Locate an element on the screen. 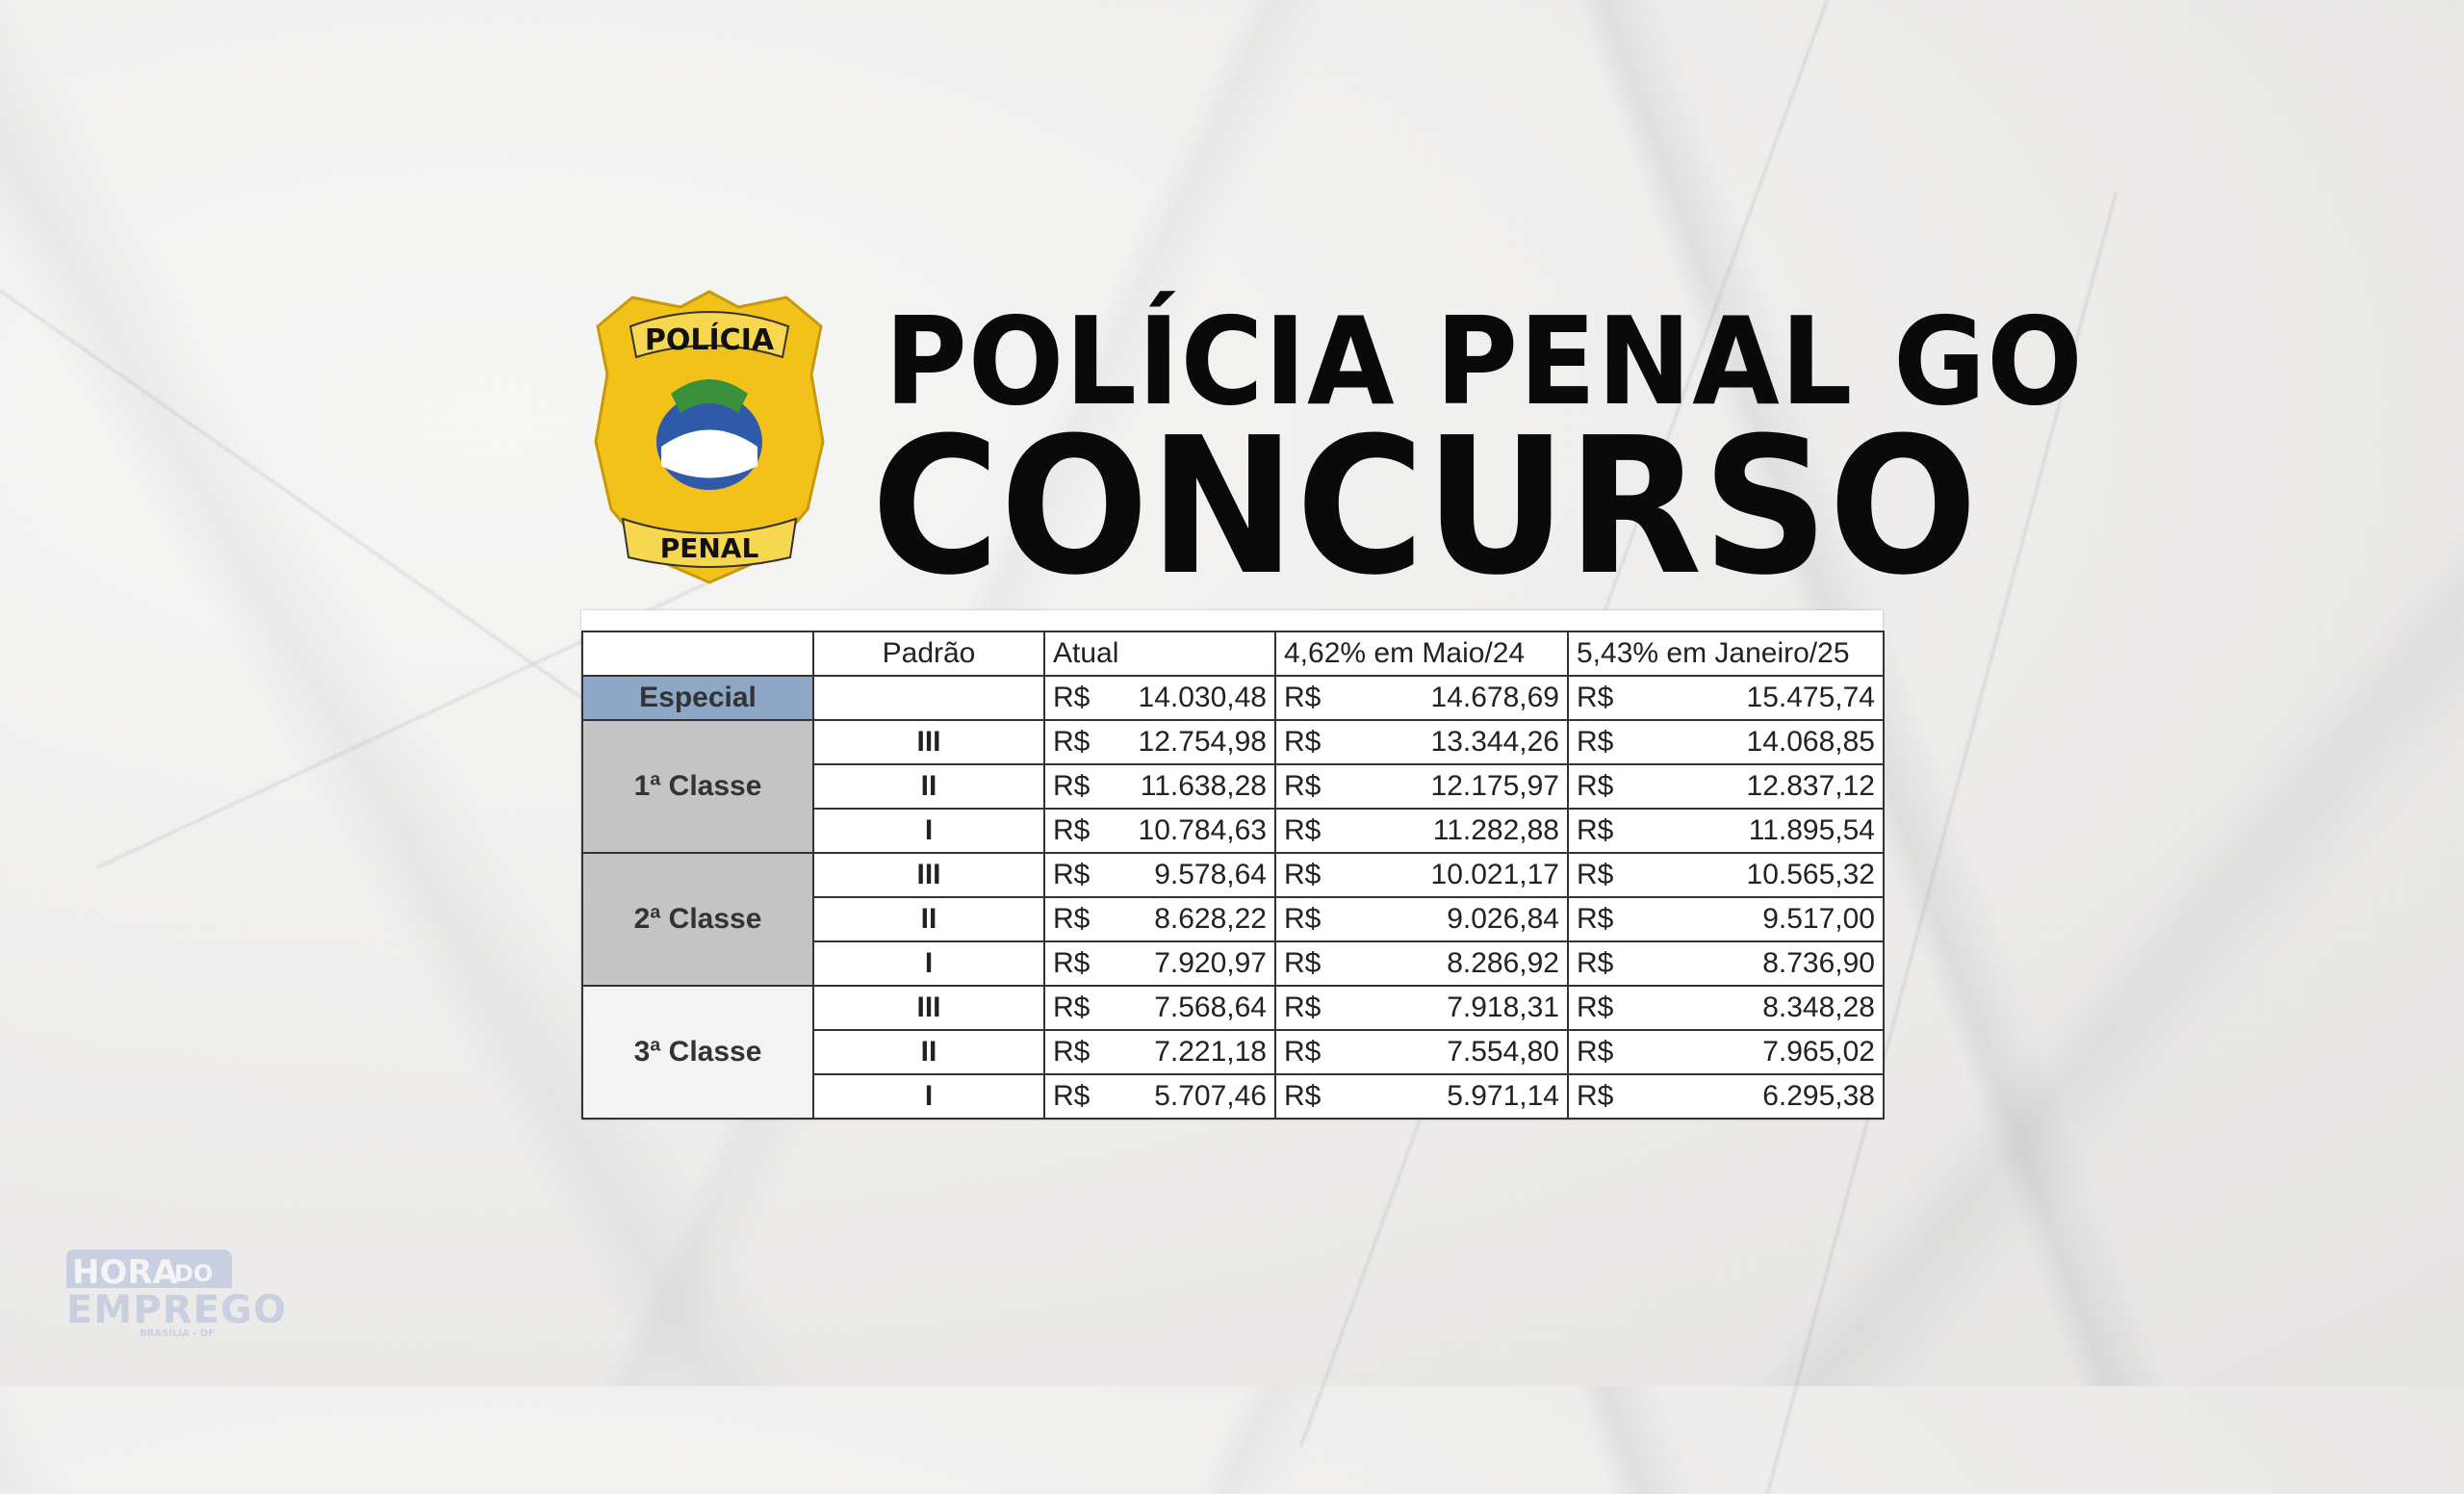  policia-penal-badge: POLÍCIA PENAL is located at coordinates (709, 437).